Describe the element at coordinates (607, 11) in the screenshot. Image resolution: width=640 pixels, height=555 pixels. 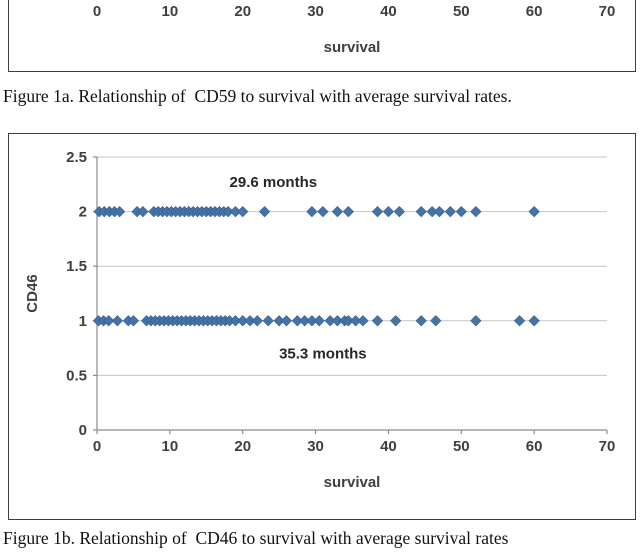
I see `fig1a-x-tick-label: 70` at that location.